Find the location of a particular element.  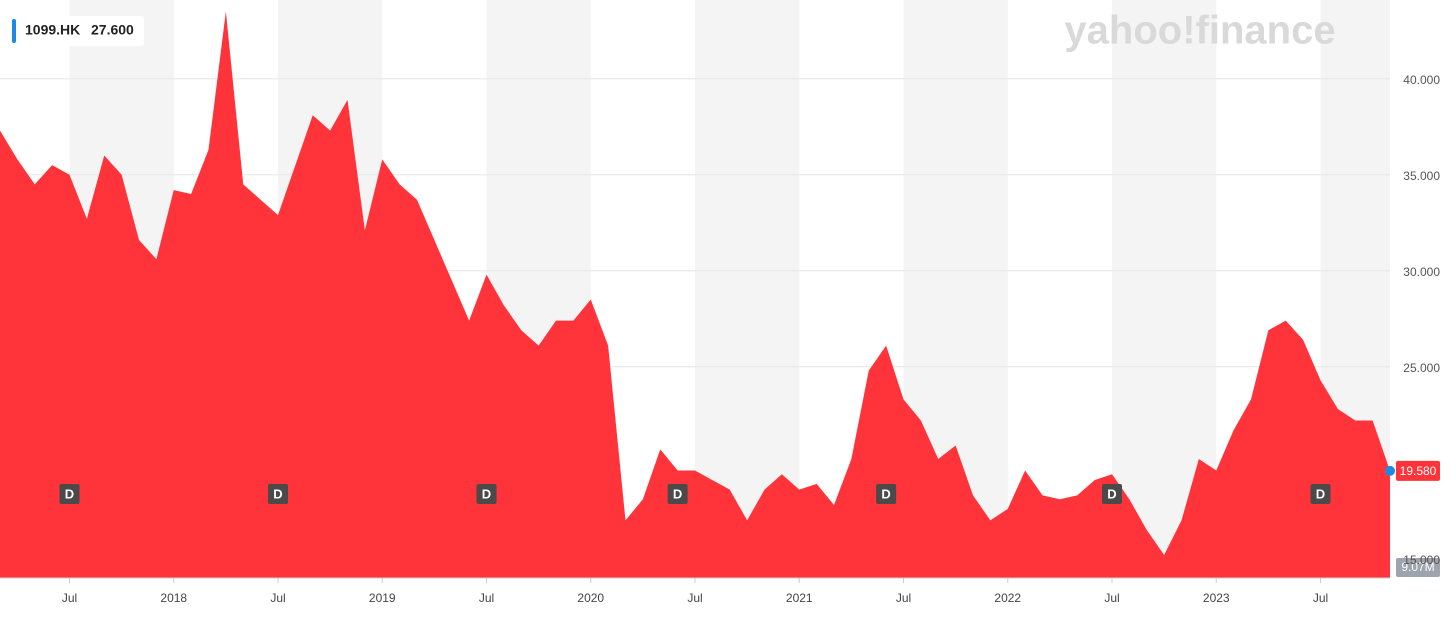

last-value-label: 19.580 is located at coordinates (1418, 471).